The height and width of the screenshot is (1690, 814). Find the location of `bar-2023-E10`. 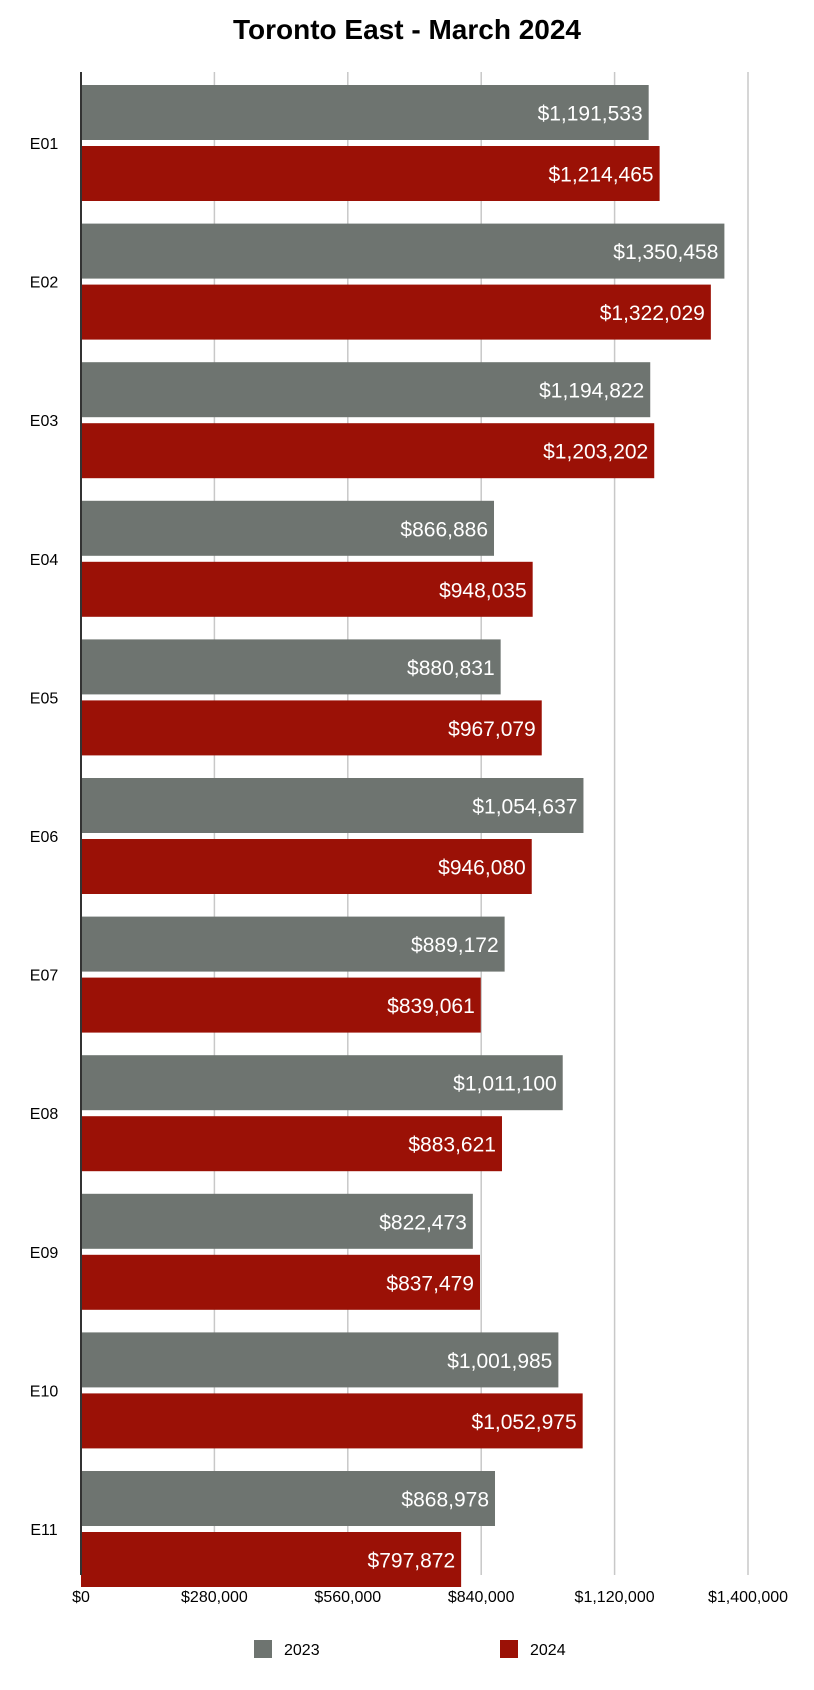

bar-2023-E10 is located at coordinates (320, 1360).